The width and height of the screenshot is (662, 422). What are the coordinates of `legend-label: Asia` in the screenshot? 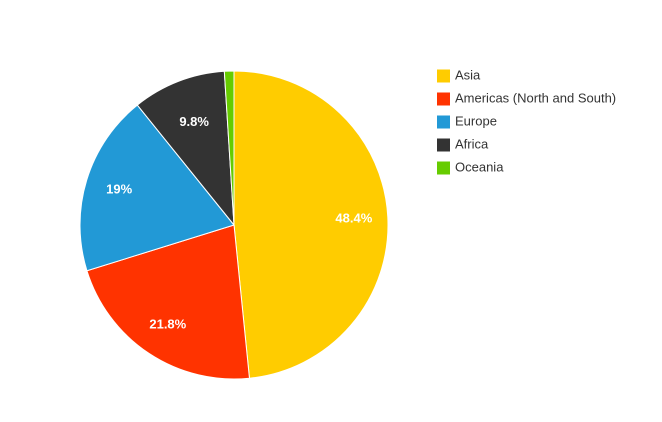 It's located at (468, 74).